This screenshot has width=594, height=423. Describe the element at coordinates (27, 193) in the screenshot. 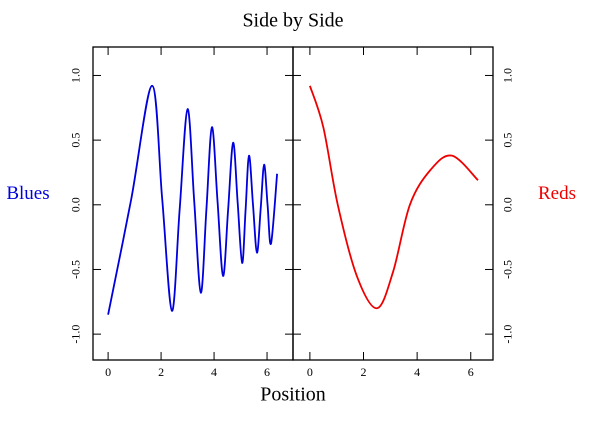

I see `y-axis-label: Blues` at that location.